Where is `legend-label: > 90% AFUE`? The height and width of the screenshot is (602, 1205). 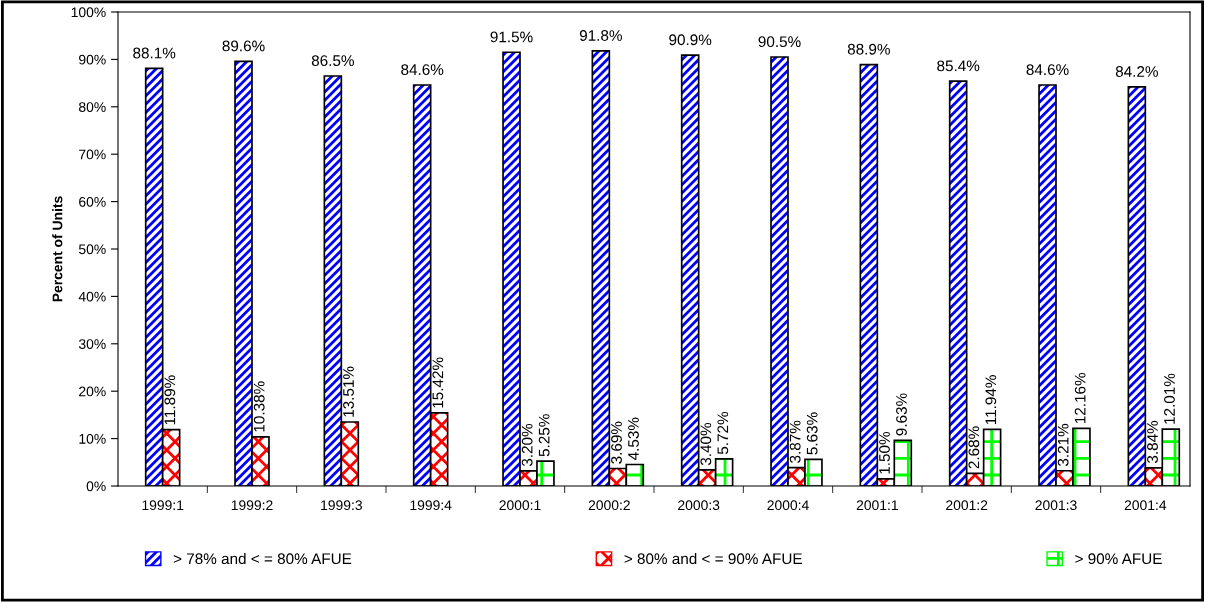
legend-label: > 90% AFUE is located at coordinates (1118, 559).